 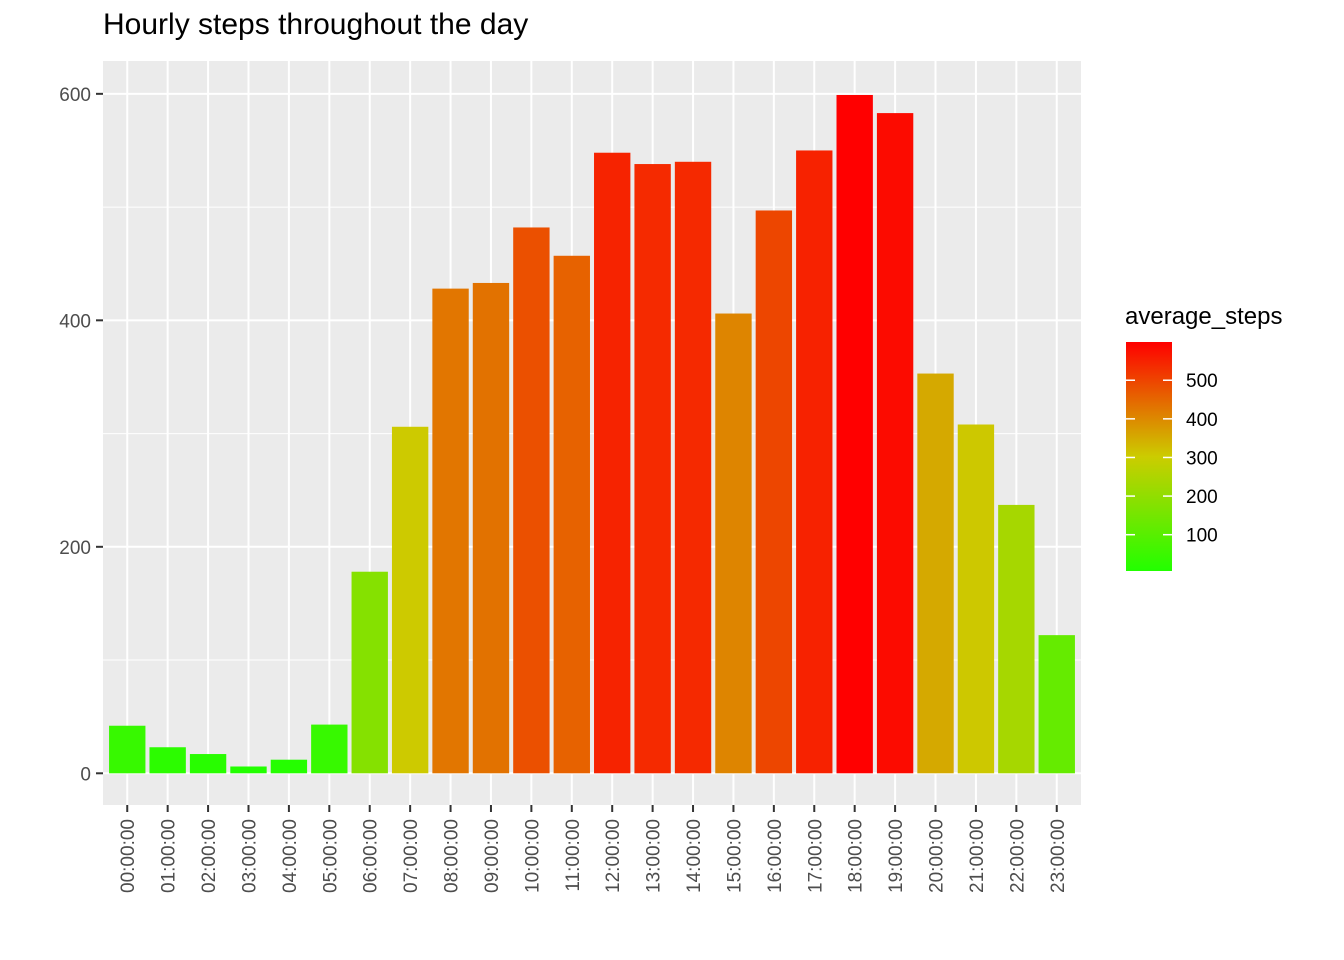 I want to click on legend-colorbar, so click(x=1149, y=456).